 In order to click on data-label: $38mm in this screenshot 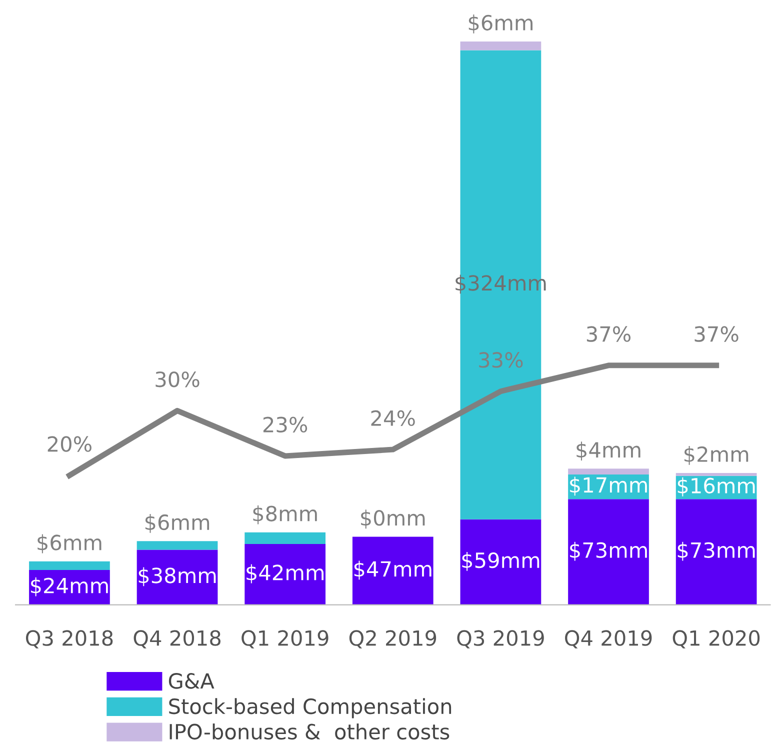, I will do `click(177, 576)`.